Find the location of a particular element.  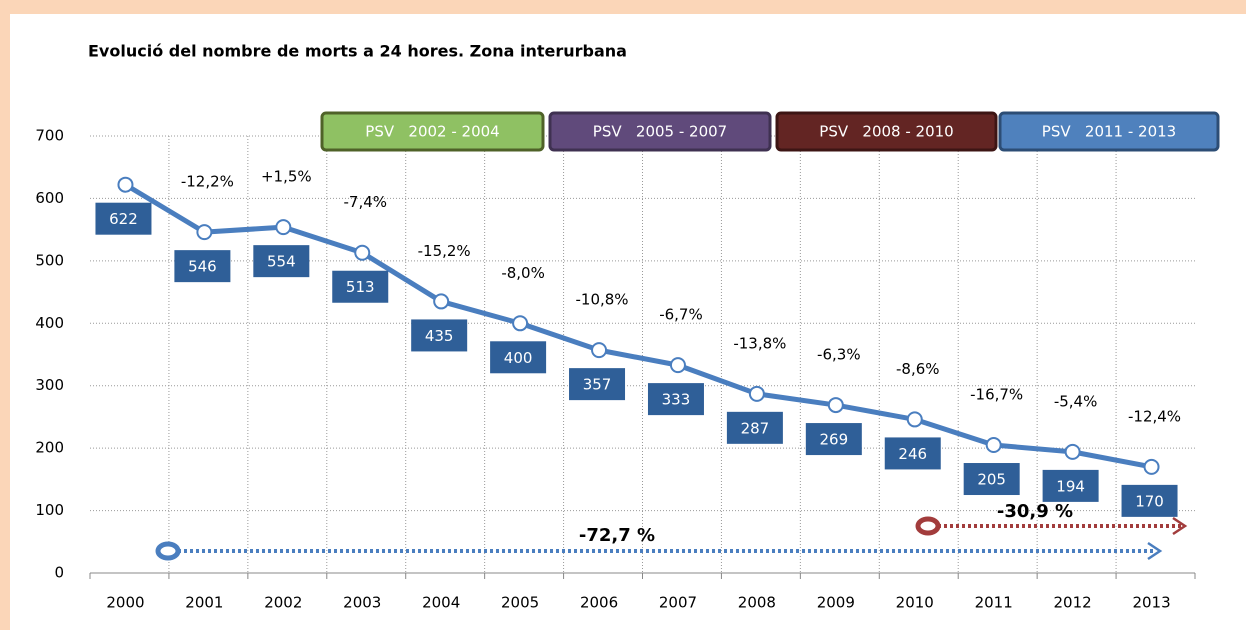

change-label: -5,4% is located at coordinates (1076, 401).